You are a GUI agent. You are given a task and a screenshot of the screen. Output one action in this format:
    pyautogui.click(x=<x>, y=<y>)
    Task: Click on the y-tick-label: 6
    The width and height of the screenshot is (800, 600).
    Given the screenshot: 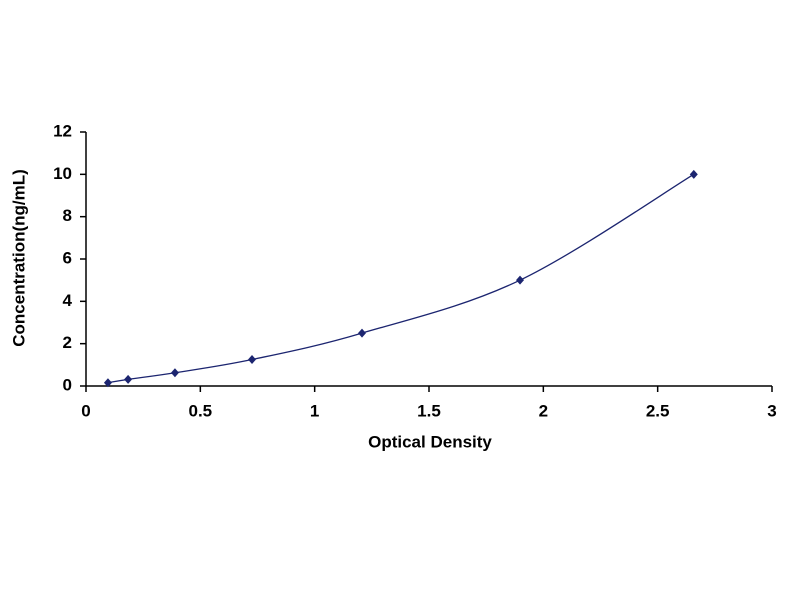 What is the action you would take?
    pyautogui.click(x=67, y=257)
    